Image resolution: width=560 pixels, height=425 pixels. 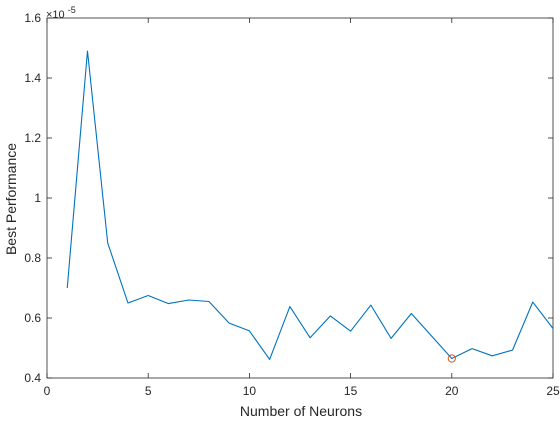 I want to click on y-tick-label: 0.4, so click(x=32, y=378).